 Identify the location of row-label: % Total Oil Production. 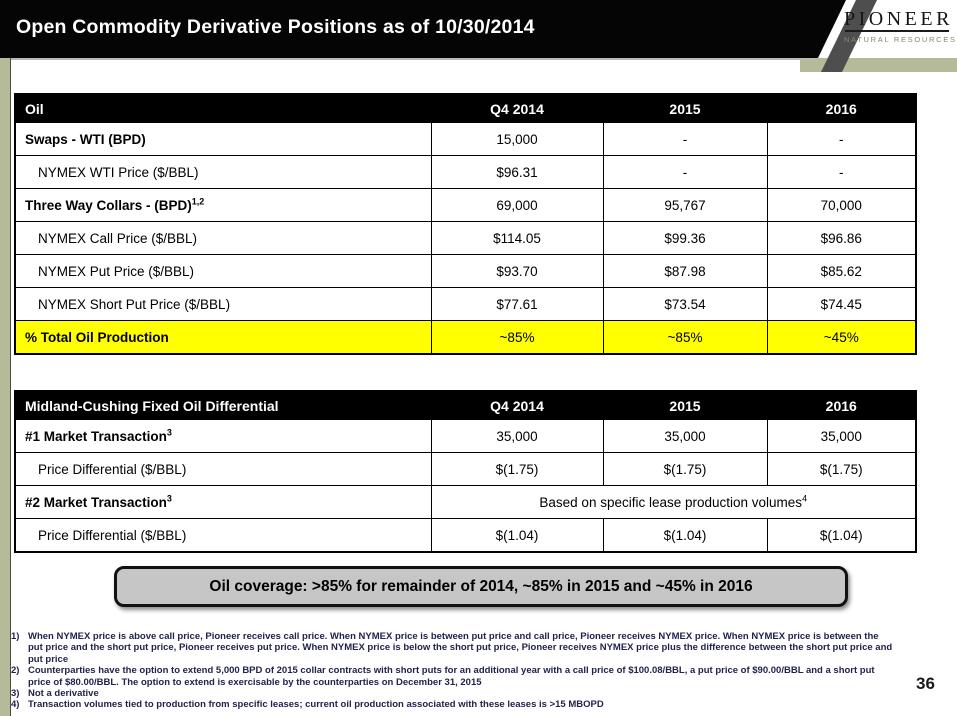
(223, 337).